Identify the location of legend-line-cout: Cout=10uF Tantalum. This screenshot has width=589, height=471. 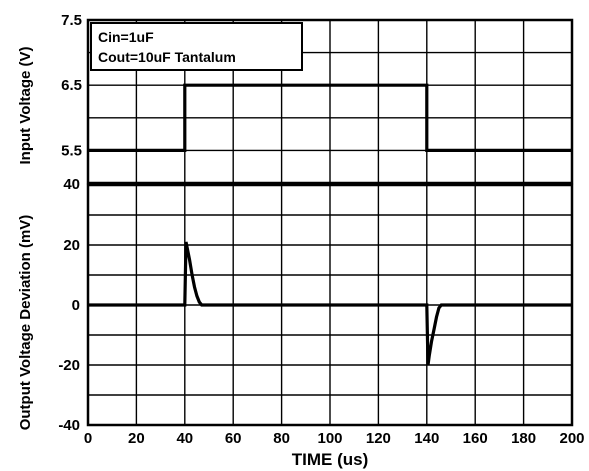
(167, 57).